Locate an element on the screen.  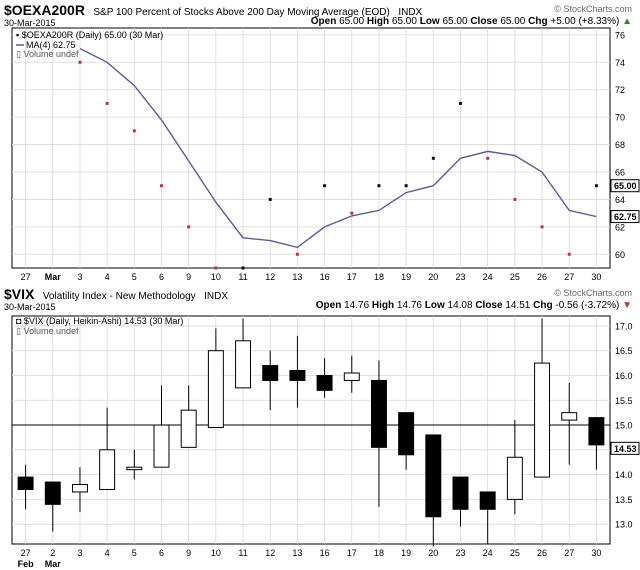
vix-last-price-tag-box is located at coordinates (625, 448).